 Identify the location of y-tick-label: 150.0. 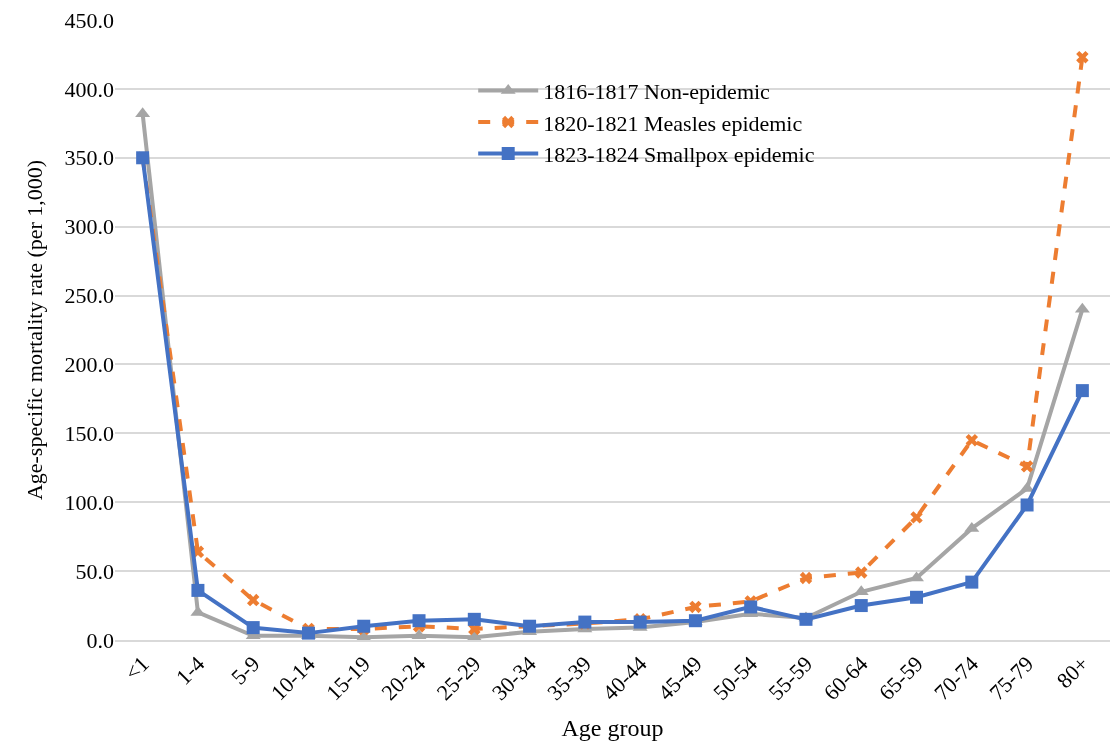
(89, 434).